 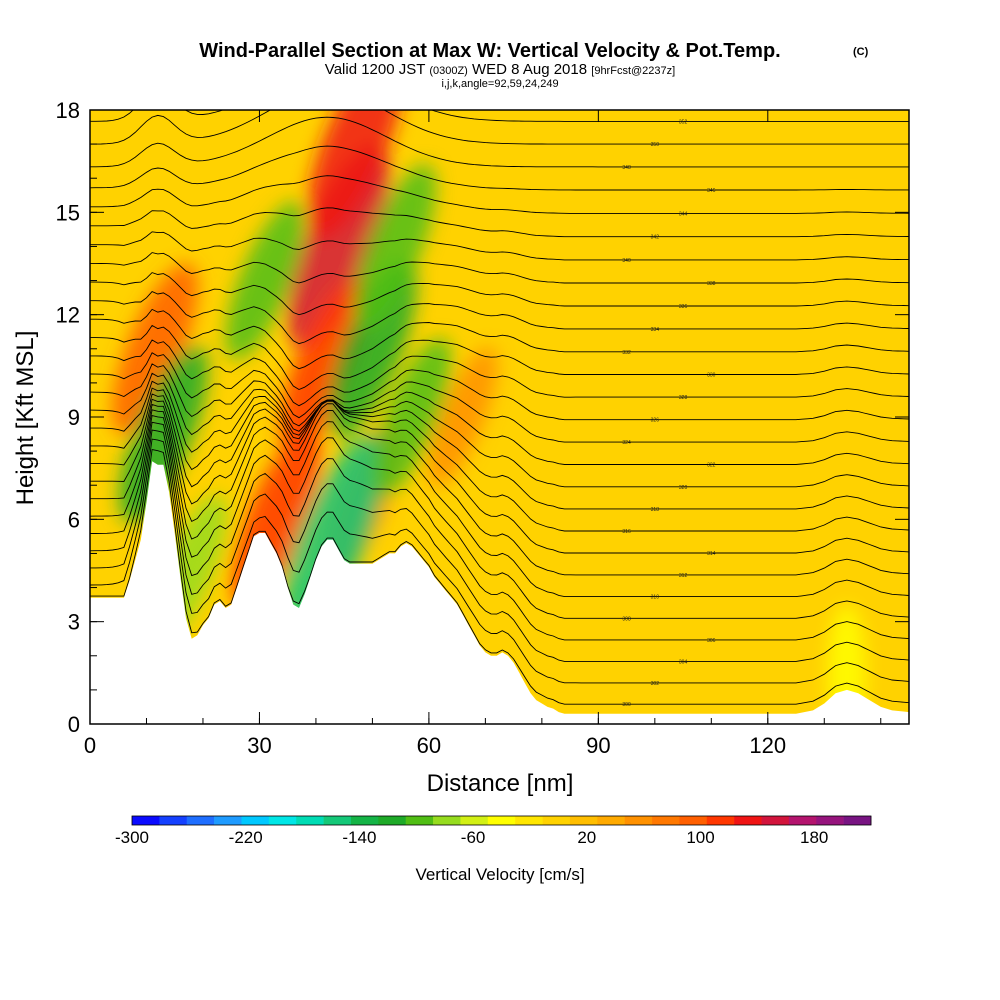 I want to click on isentrope-label-306: 306, so click(x=711, y=641).